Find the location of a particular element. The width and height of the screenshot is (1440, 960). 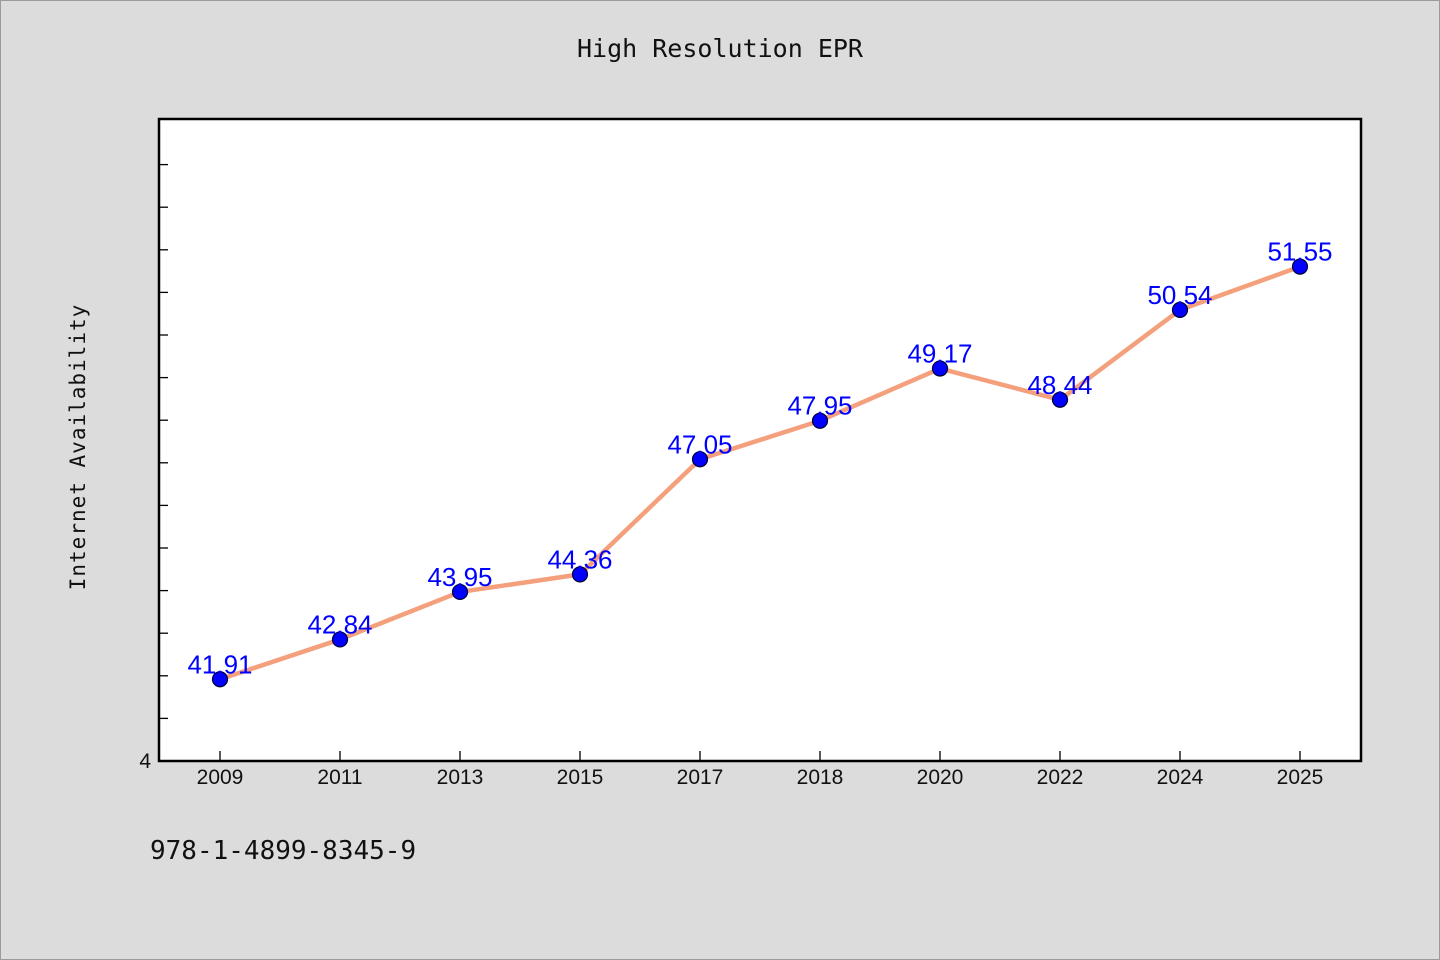

x-tick-label: 2013 is located at coordinates (460, 777).